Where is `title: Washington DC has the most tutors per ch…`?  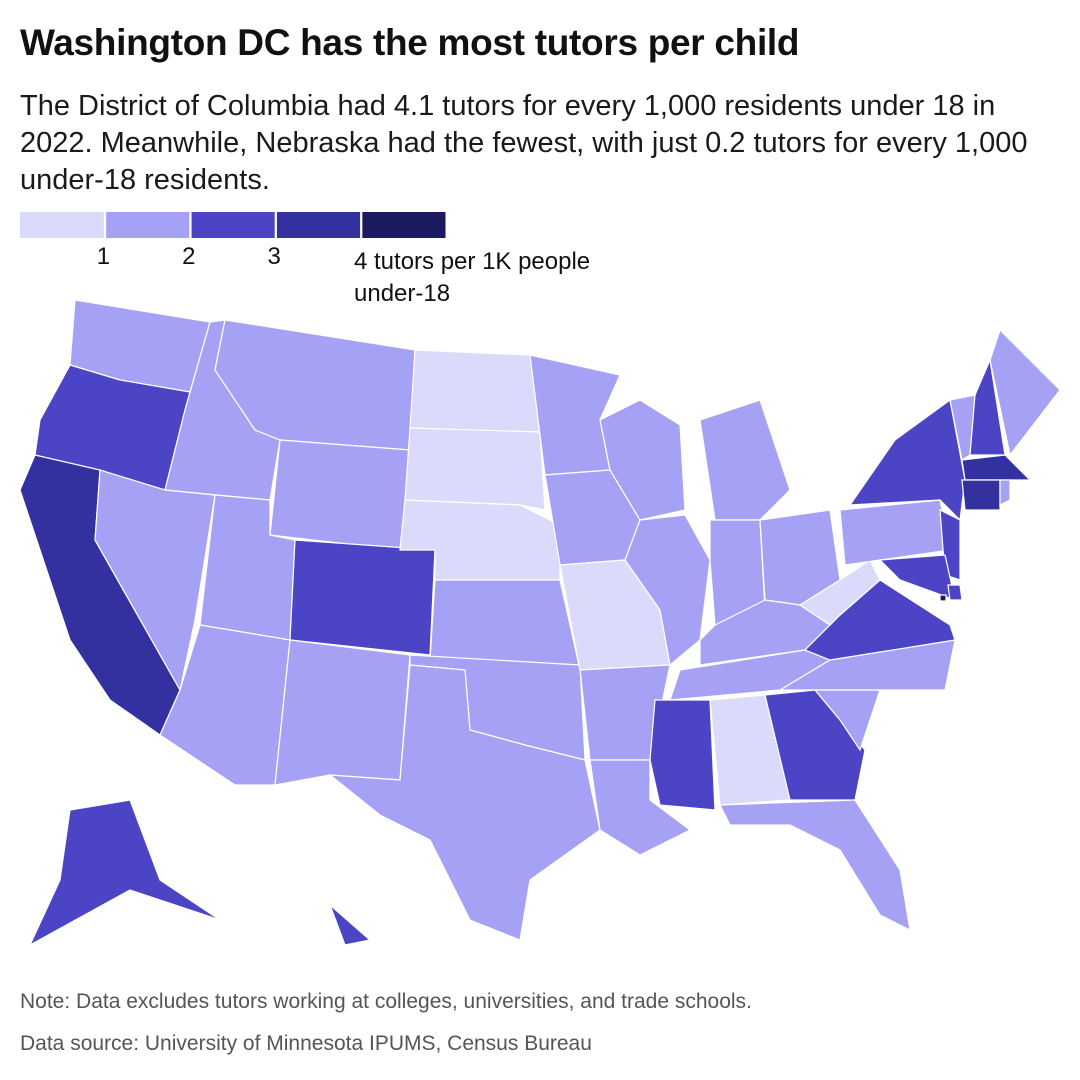 title: Washington DC has the most tutors per ch… is located at coordinates (410, 42).